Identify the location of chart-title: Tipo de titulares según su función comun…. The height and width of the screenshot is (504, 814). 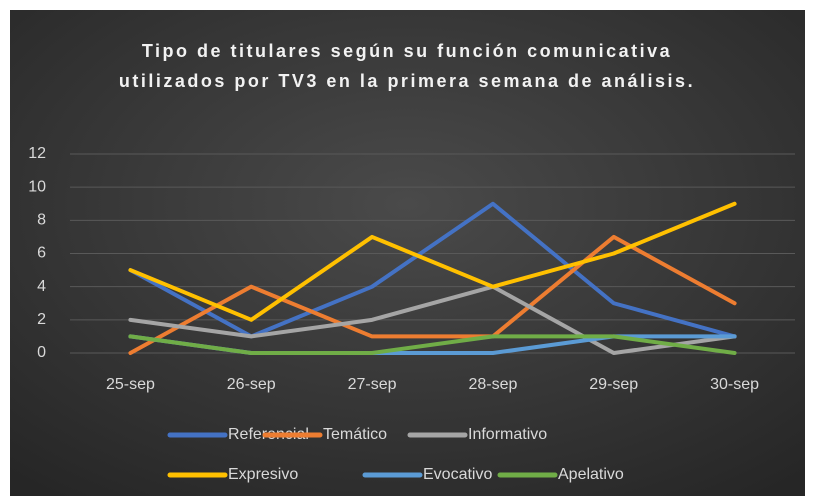
(407, 66).